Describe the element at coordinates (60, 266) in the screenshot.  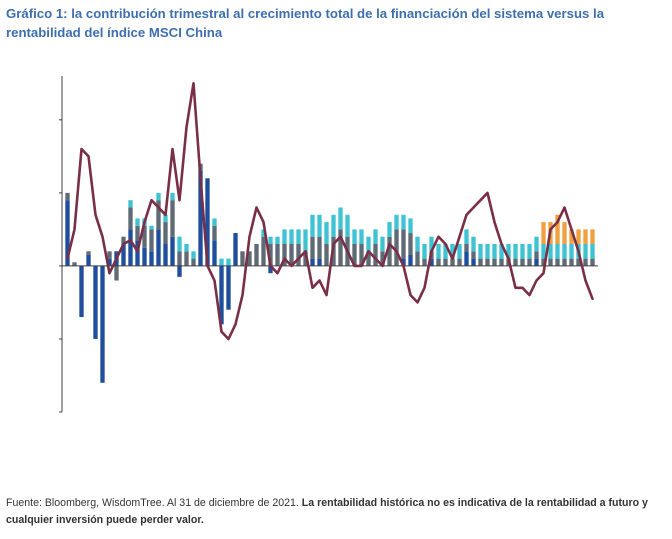
I see `y-ticks` at that location.